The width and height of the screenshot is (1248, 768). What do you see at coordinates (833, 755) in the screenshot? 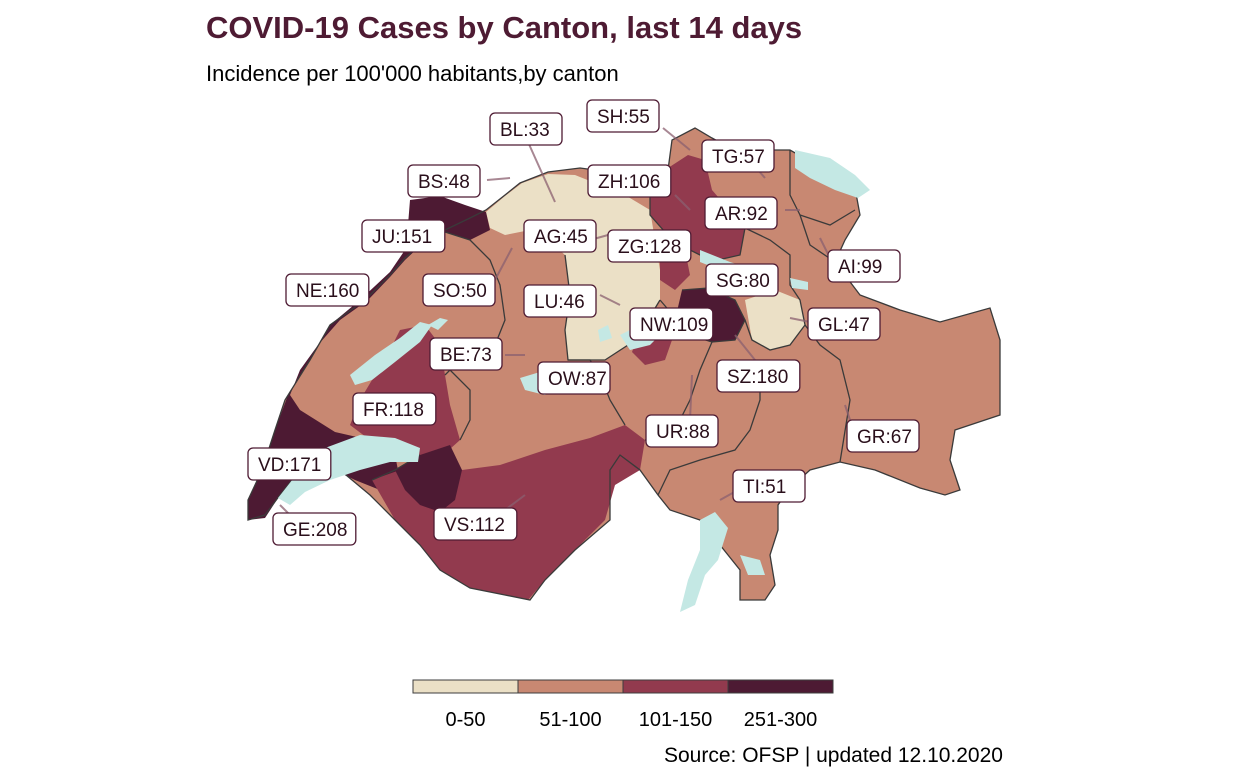
I see `source-note: Source: OFSP | updated 12.10.2020` at bounding box center [833, 755].